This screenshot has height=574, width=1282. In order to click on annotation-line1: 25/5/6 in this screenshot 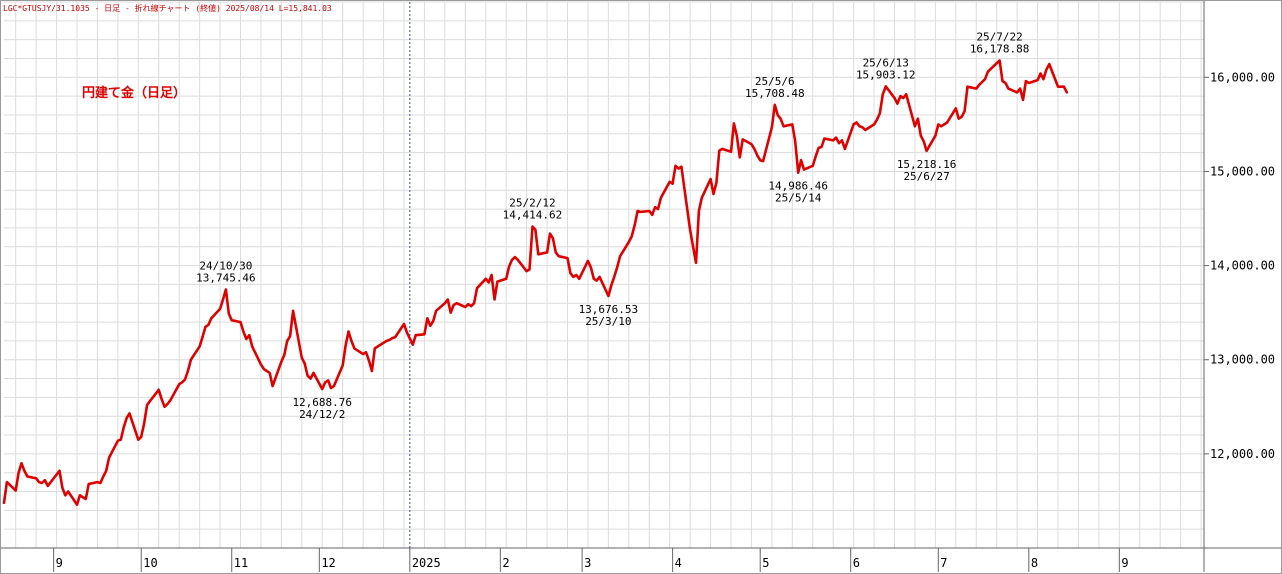, I will do `click(775, 81)`.